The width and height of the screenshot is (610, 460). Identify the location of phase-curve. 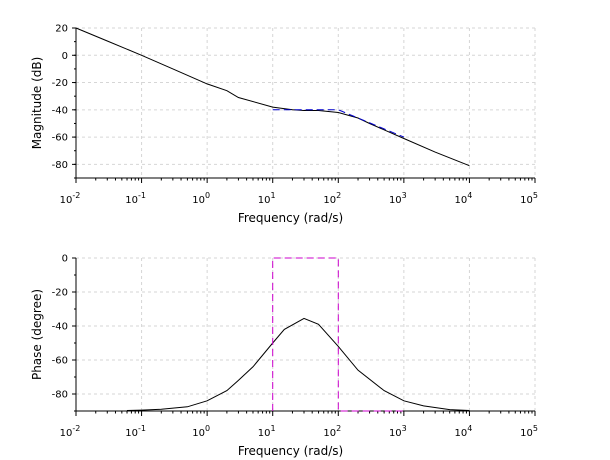
(298, 364).